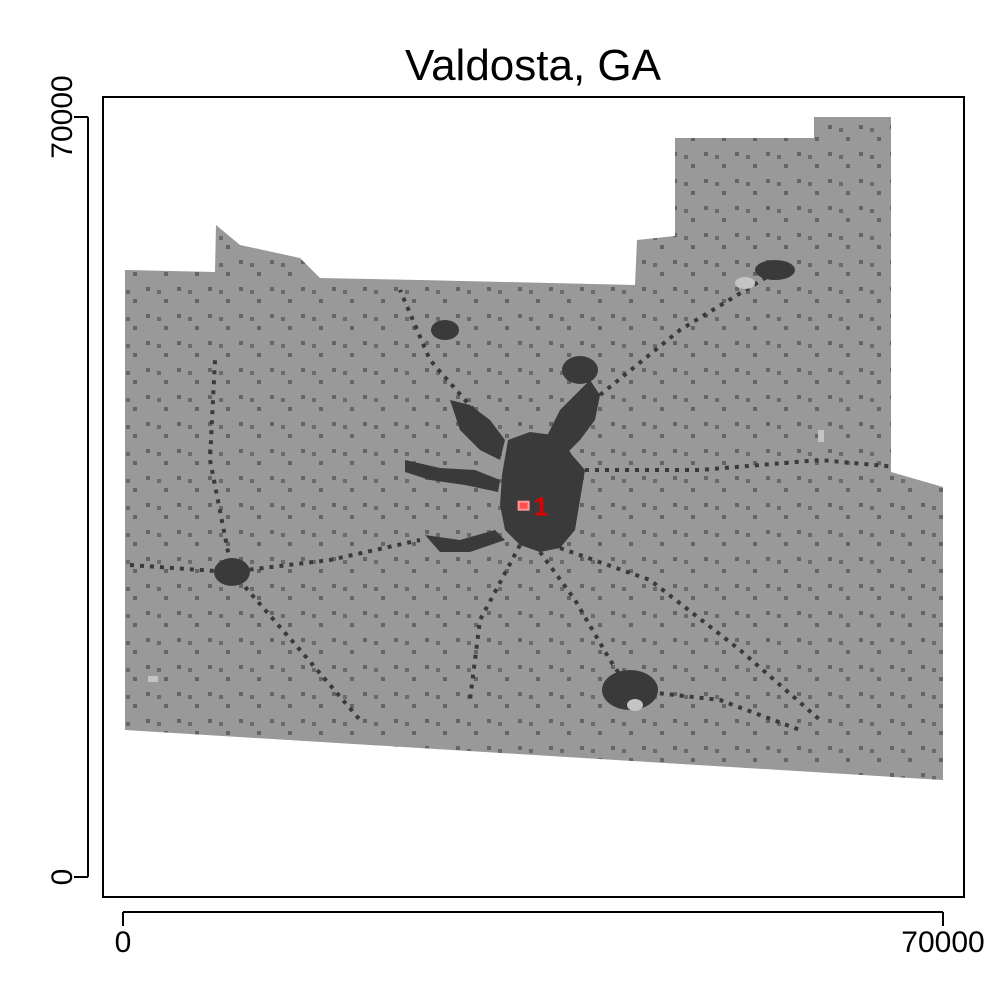 This screenshot has height=1000, width=1000. I want to click on light-patch-northeast, so click(745, 283).